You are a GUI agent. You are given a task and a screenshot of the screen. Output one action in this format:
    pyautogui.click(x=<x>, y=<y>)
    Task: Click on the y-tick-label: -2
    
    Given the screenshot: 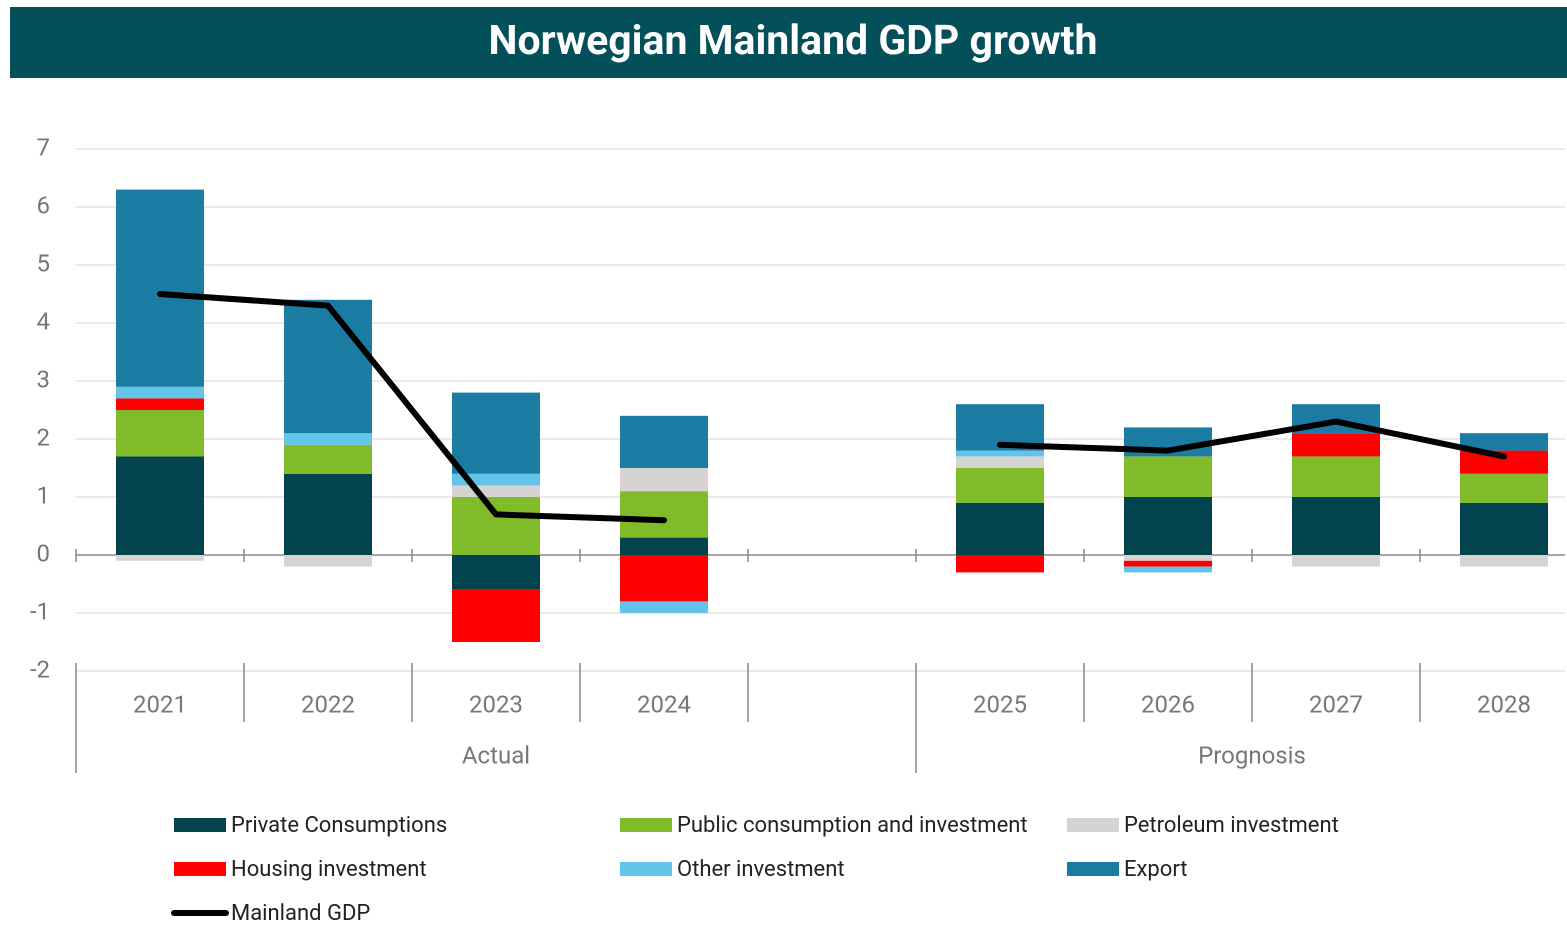 What is the action you would take?
    pyautogui.click(x=40, y=669)
    